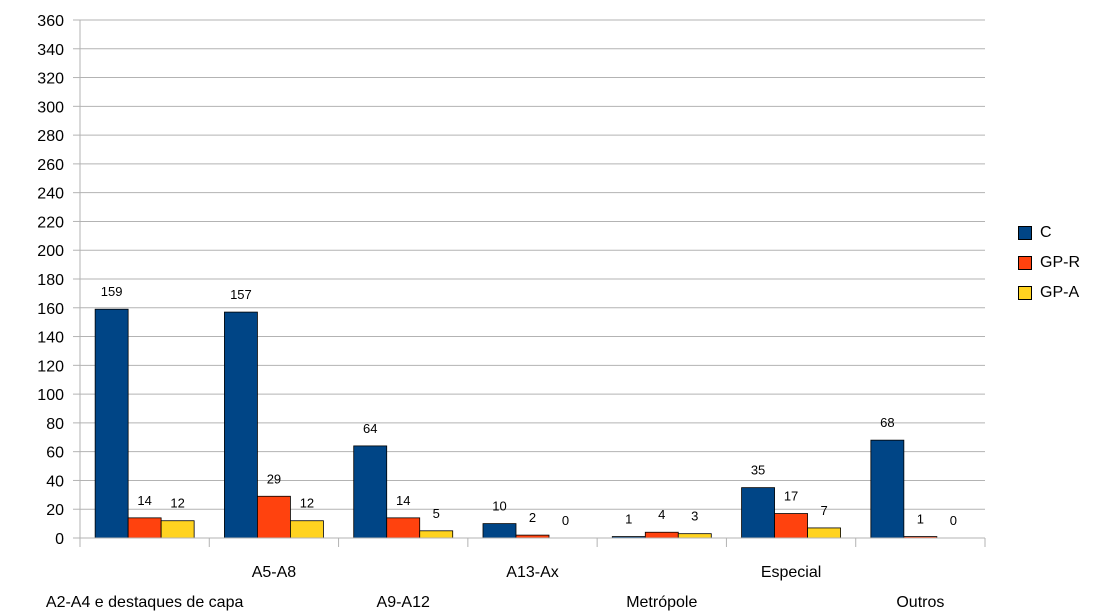 This screenshot has width=1099, height=612. What do you see at coordinates (403, 602) in the screenshot?
I see `x-axis-tick-label: A9-A12` at bounding box center [403, 602].